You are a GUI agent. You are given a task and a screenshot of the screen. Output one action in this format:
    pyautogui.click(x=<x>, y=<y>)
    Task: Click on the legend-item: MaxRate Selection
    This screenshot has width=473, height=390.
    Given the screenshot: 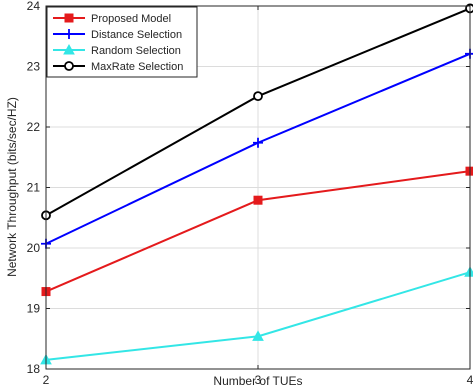 What is the action you would take?
    pyautogui.click(x=118, y=67)
    